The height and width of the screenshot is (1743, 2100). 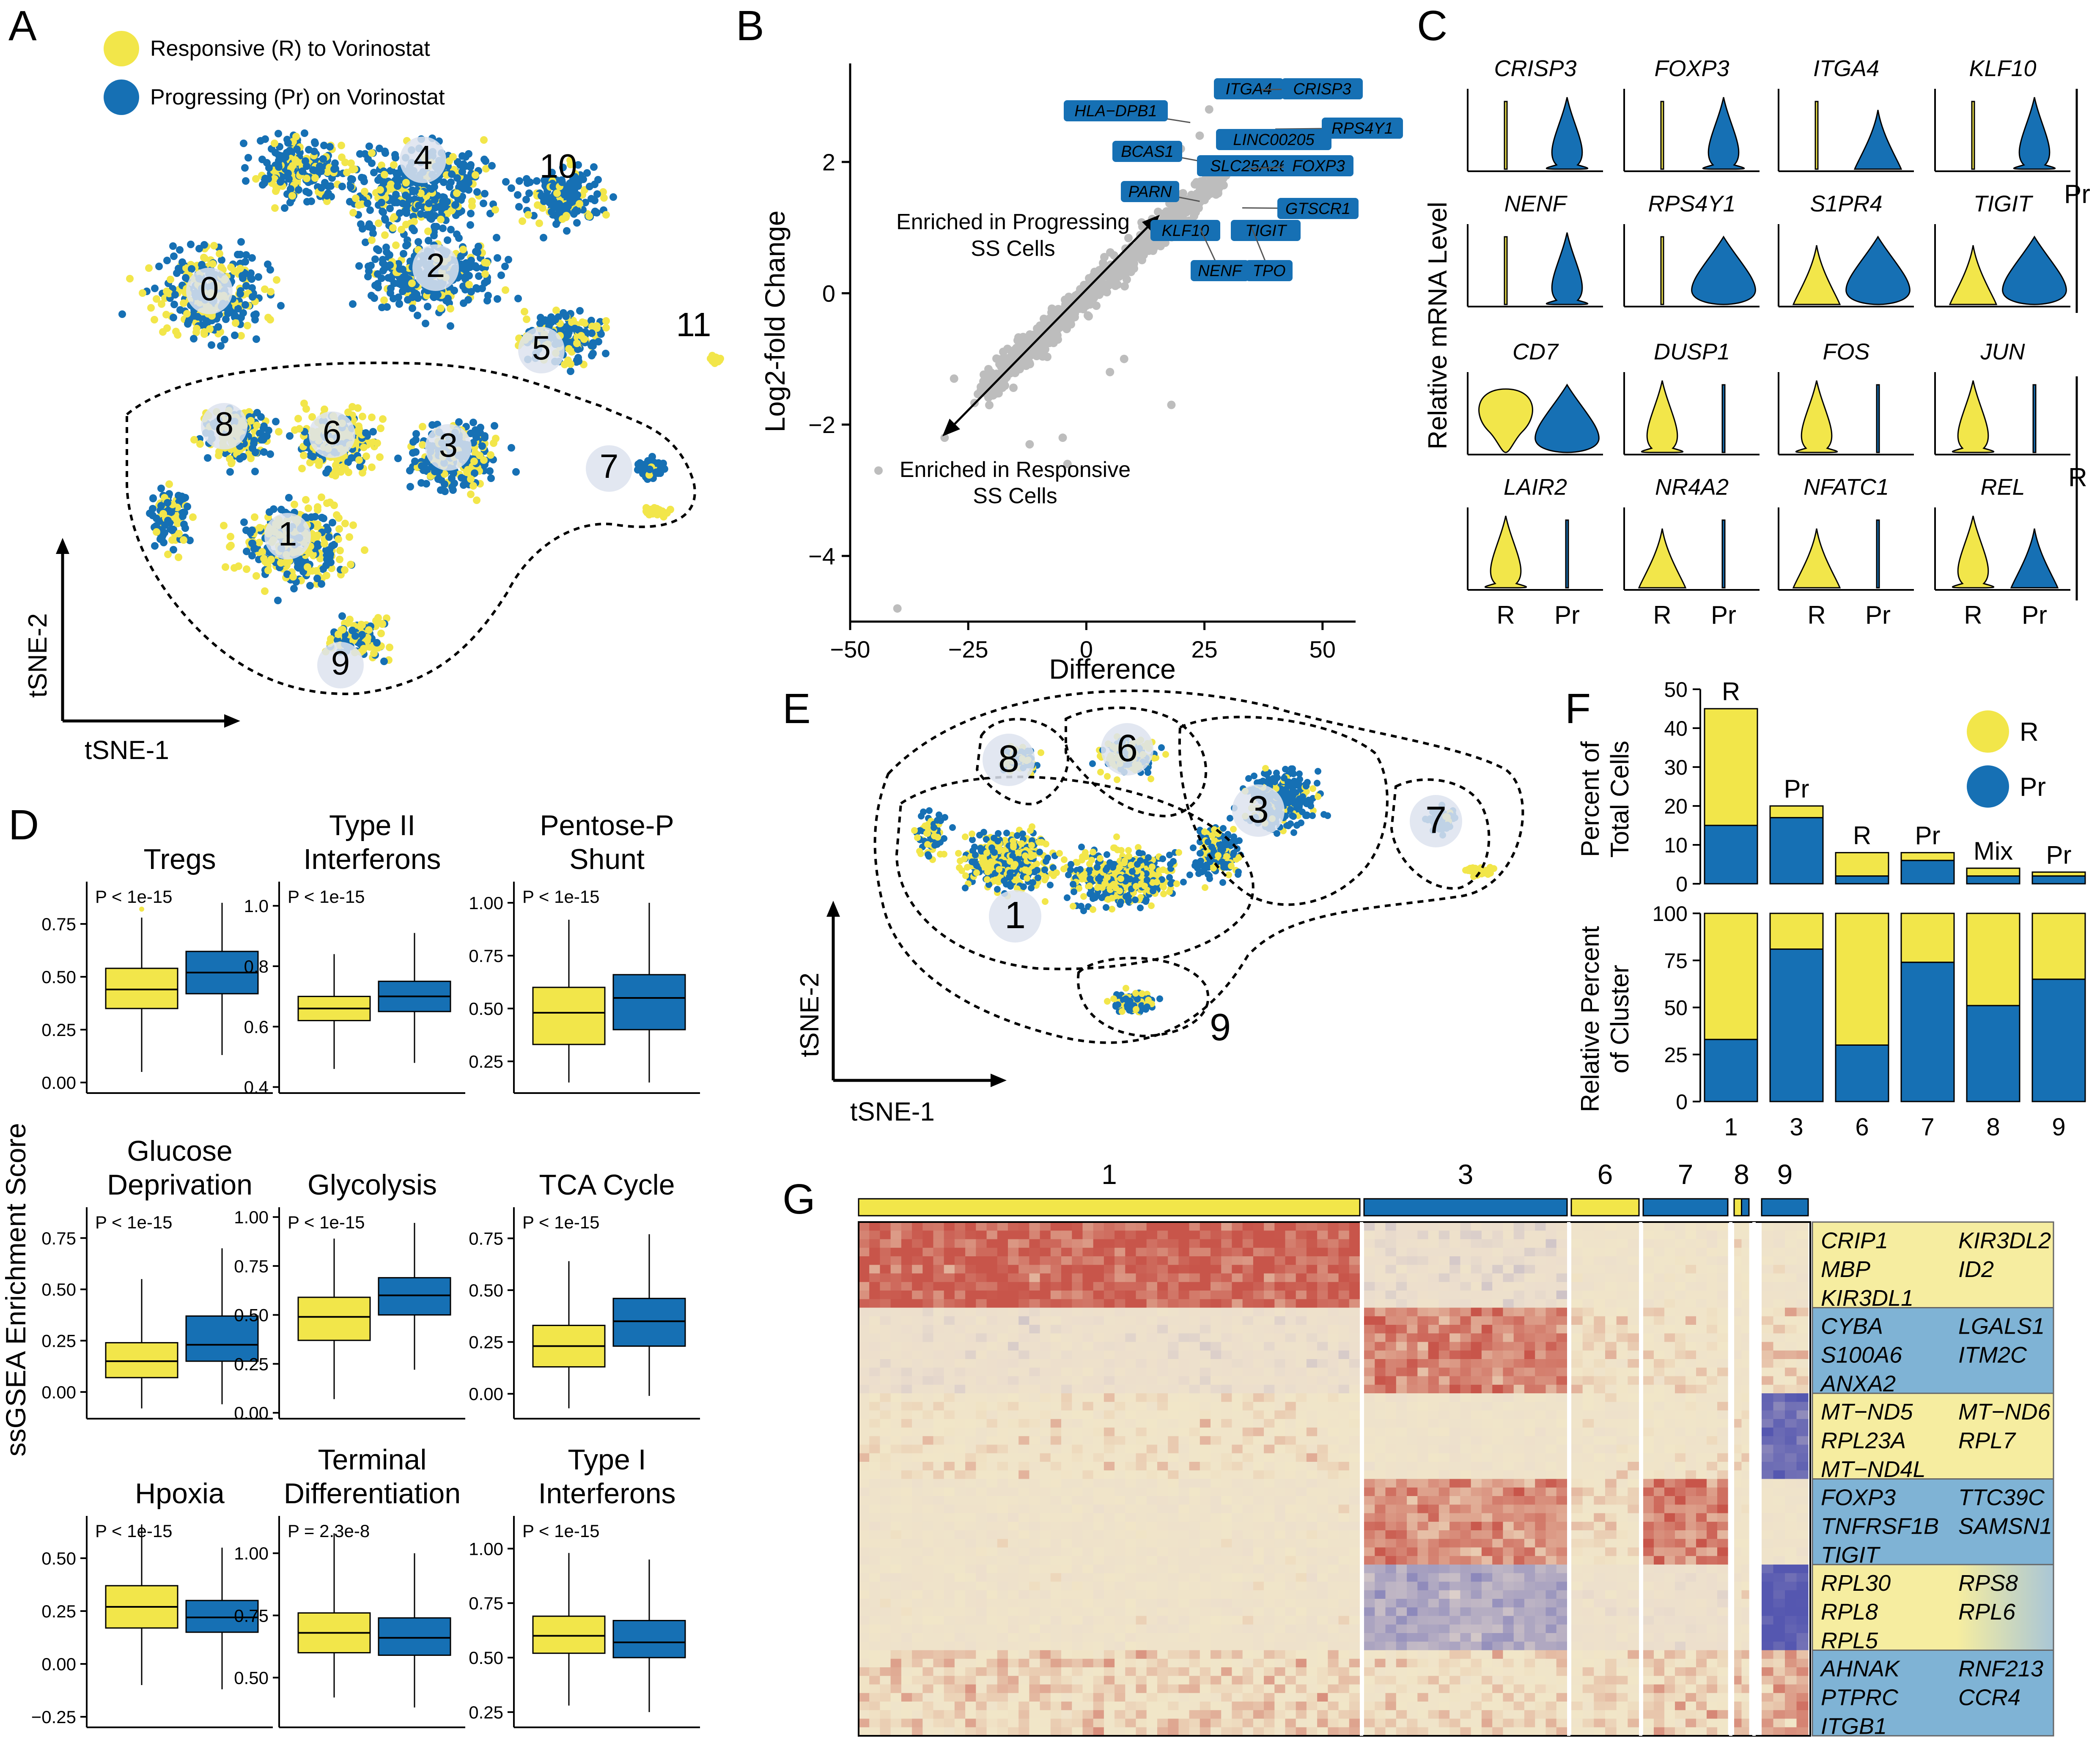 I want to click on c-gene-title: KLF10, so click(x=2002, y=68).